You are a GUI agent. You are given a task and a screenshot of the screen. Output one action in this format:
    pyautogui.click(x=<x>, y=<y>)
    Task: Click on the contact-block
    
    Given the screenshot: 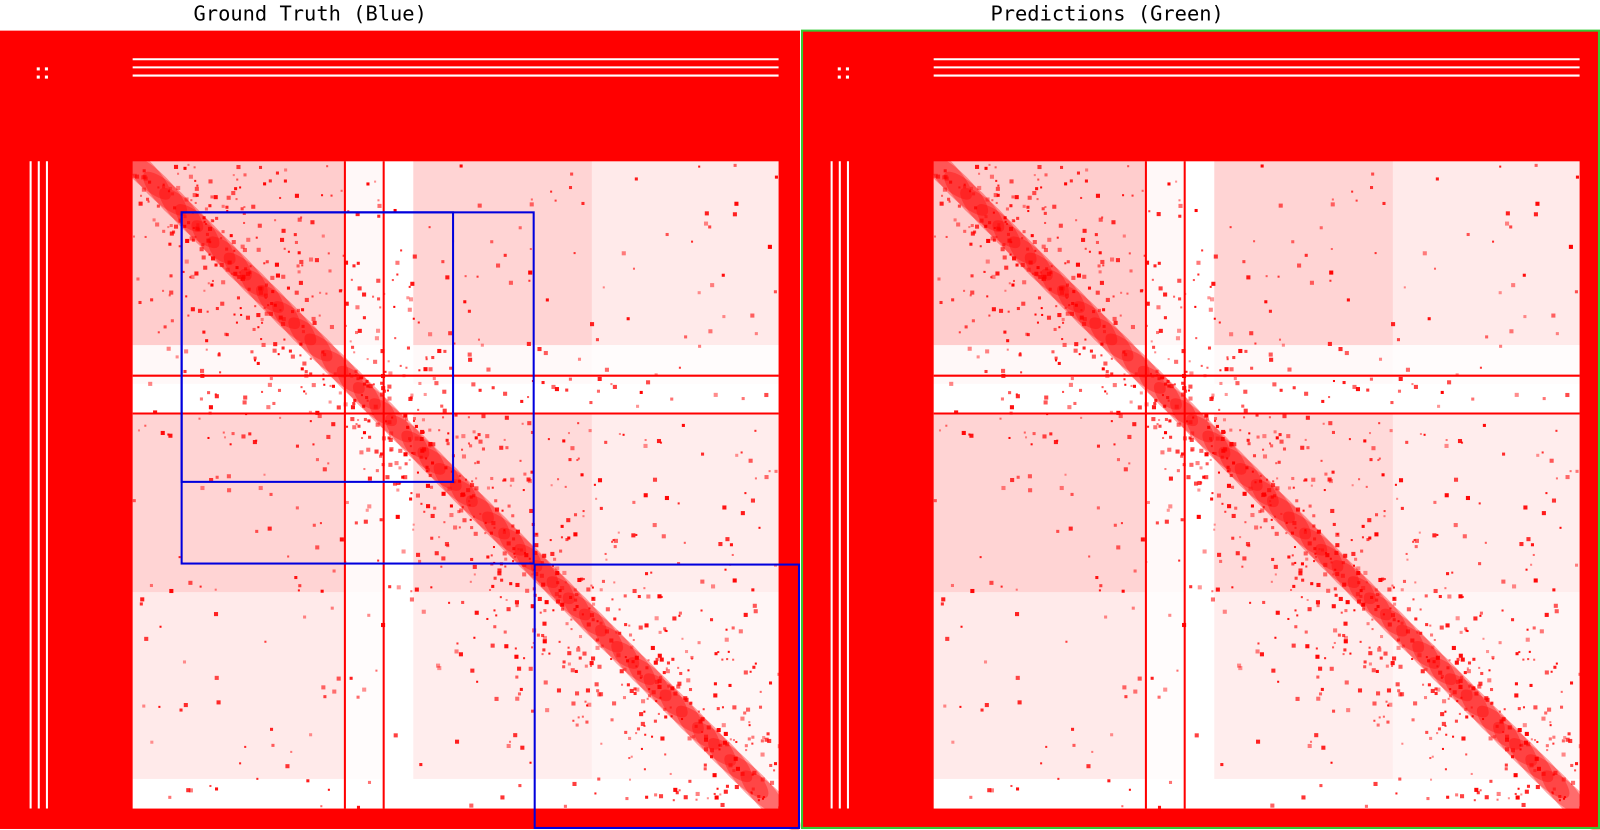 What is the action you would take?
    pyautogui.click(x=1486, y=239)
    